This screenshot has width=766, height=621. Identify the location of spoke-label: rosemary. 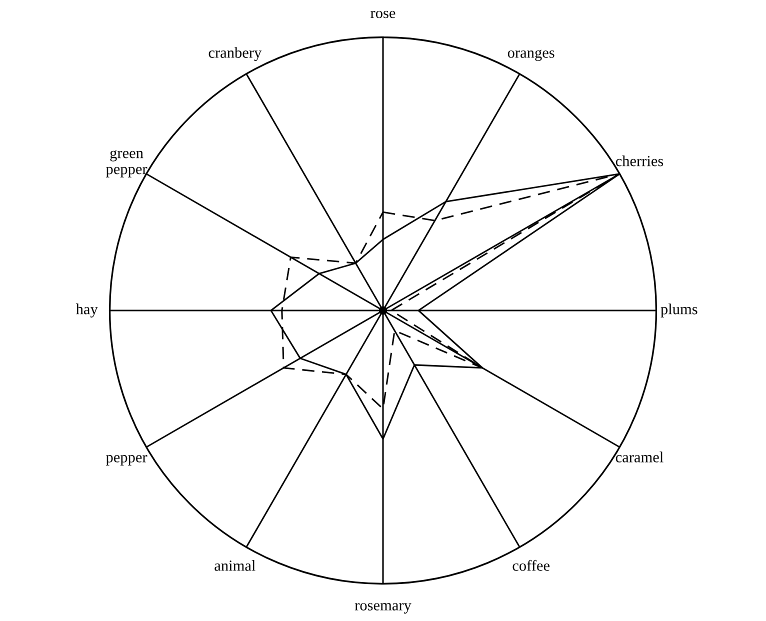
(383, 608).